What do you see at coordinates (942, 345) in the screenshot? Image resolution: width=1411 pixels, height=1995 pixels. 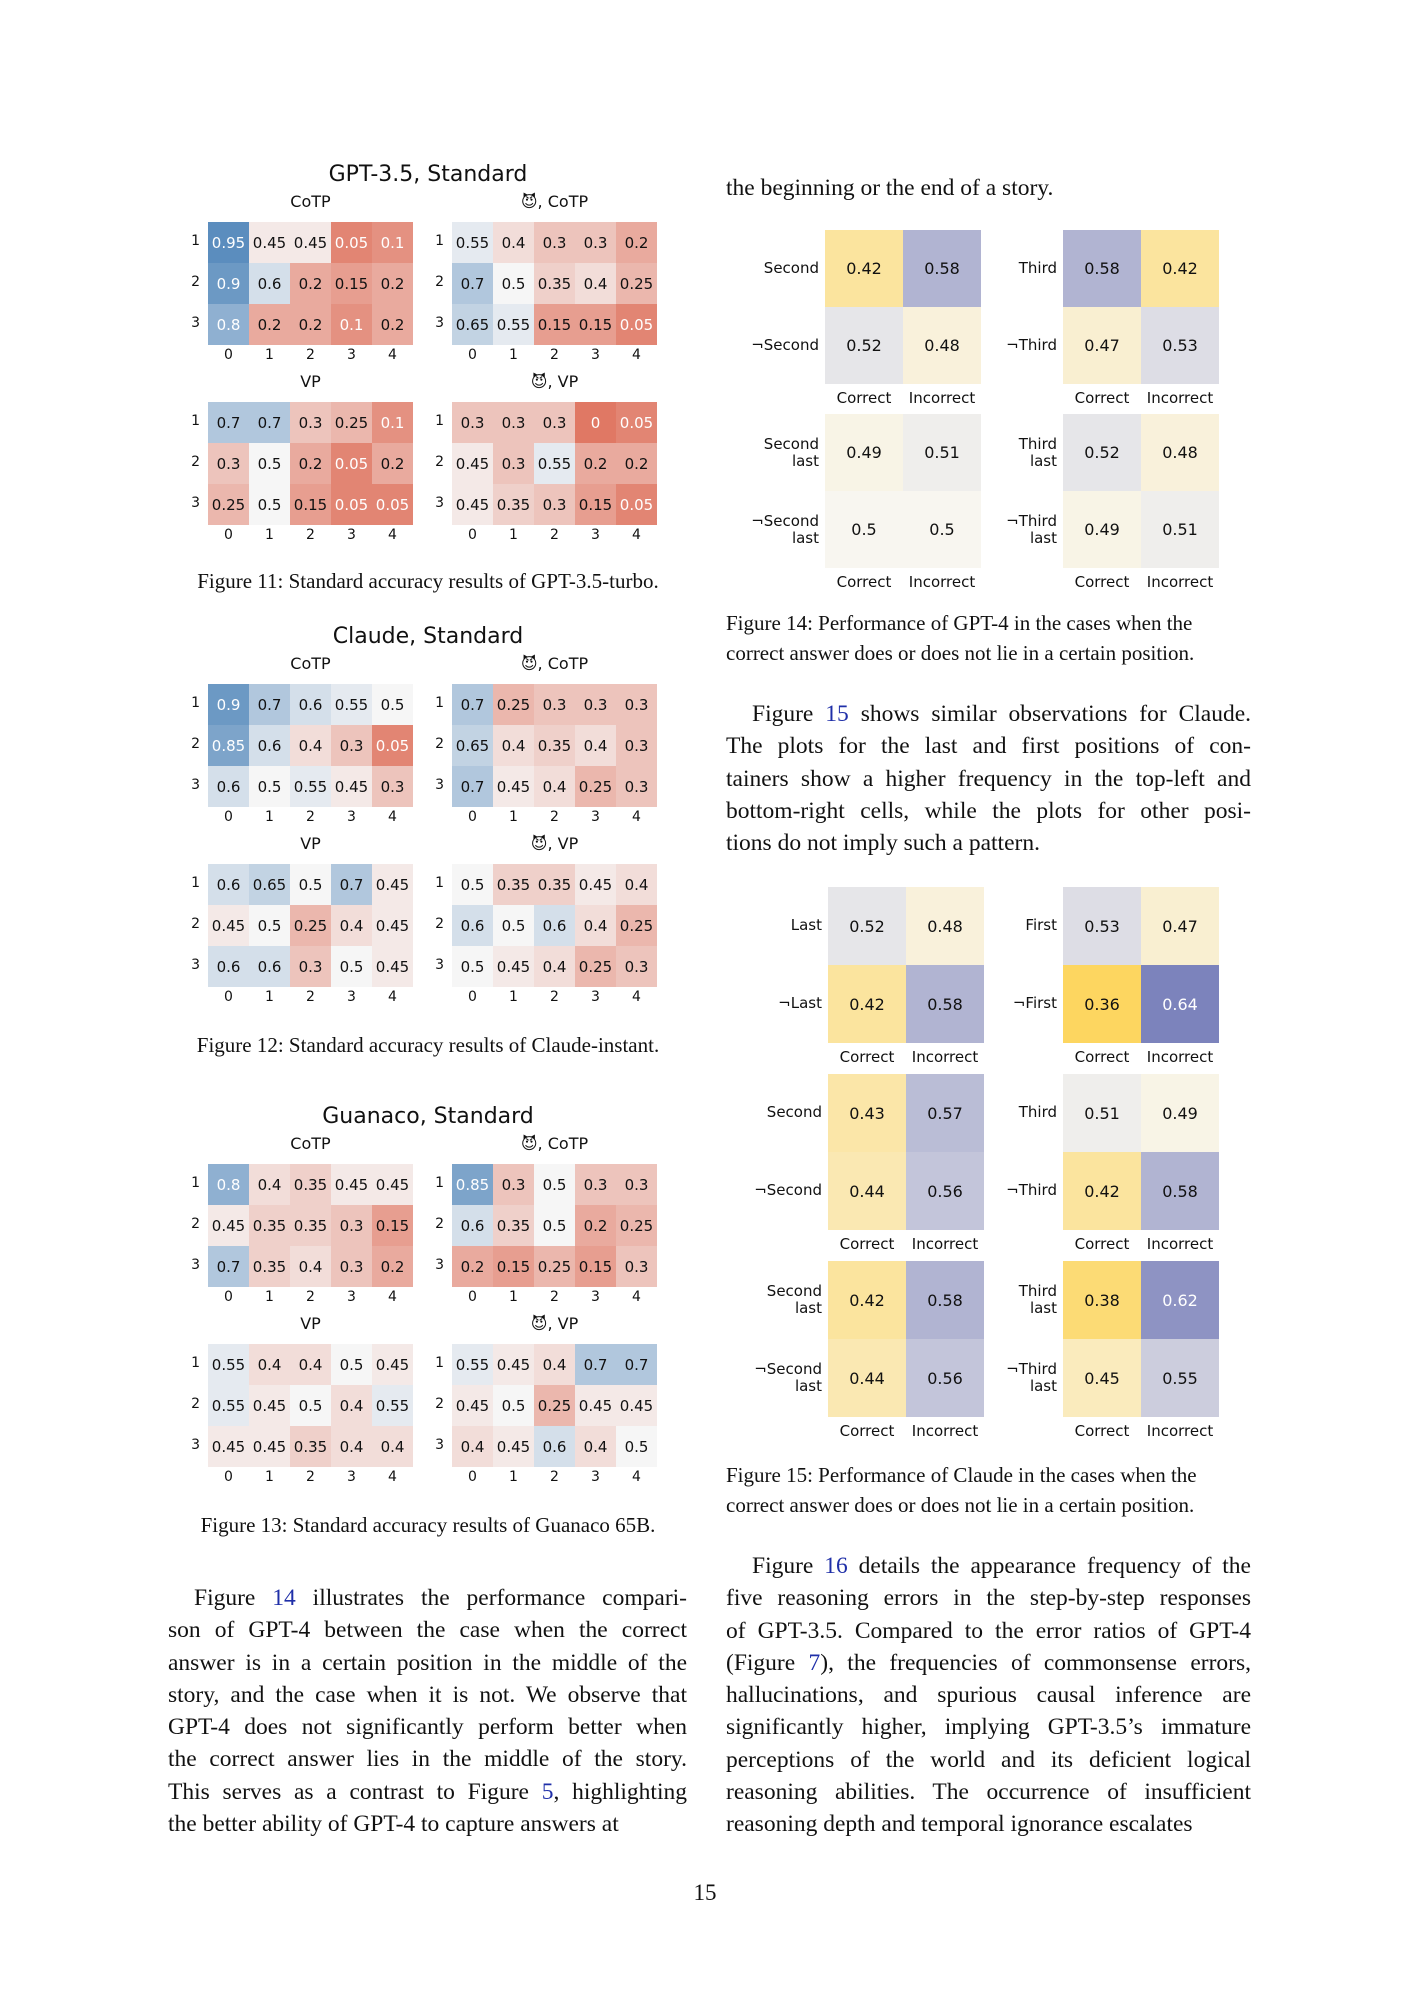 I see `position-cell: 0.48` at bounding box center [942, 345].